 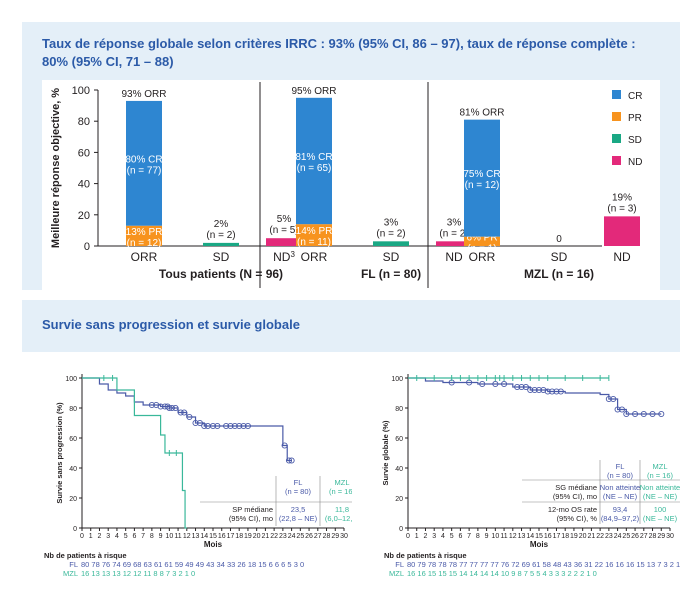 I want to click on x-tick-label: 16, so click(x=222, y=536).